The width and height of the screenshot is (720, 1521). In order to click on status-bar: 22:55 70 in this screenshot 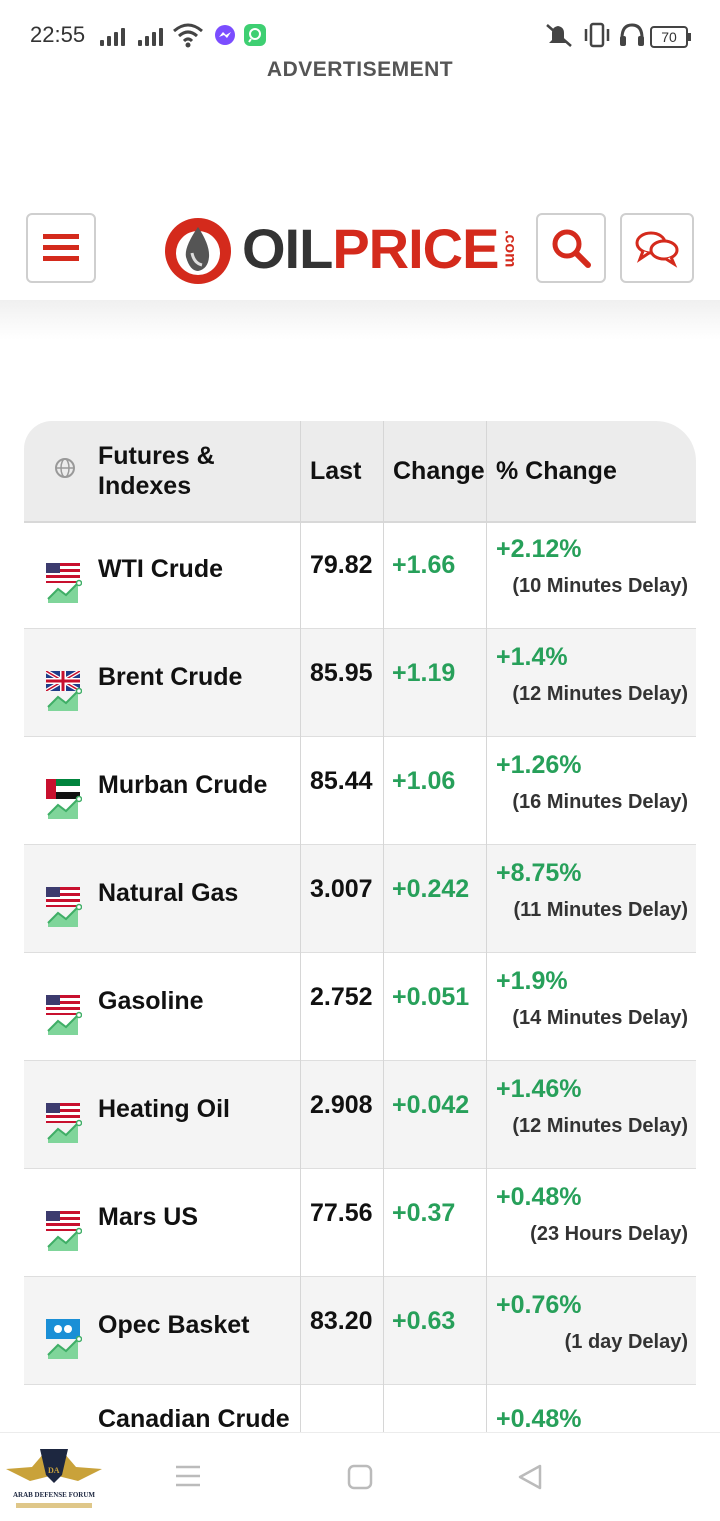, I will do `click(360, 35)`.